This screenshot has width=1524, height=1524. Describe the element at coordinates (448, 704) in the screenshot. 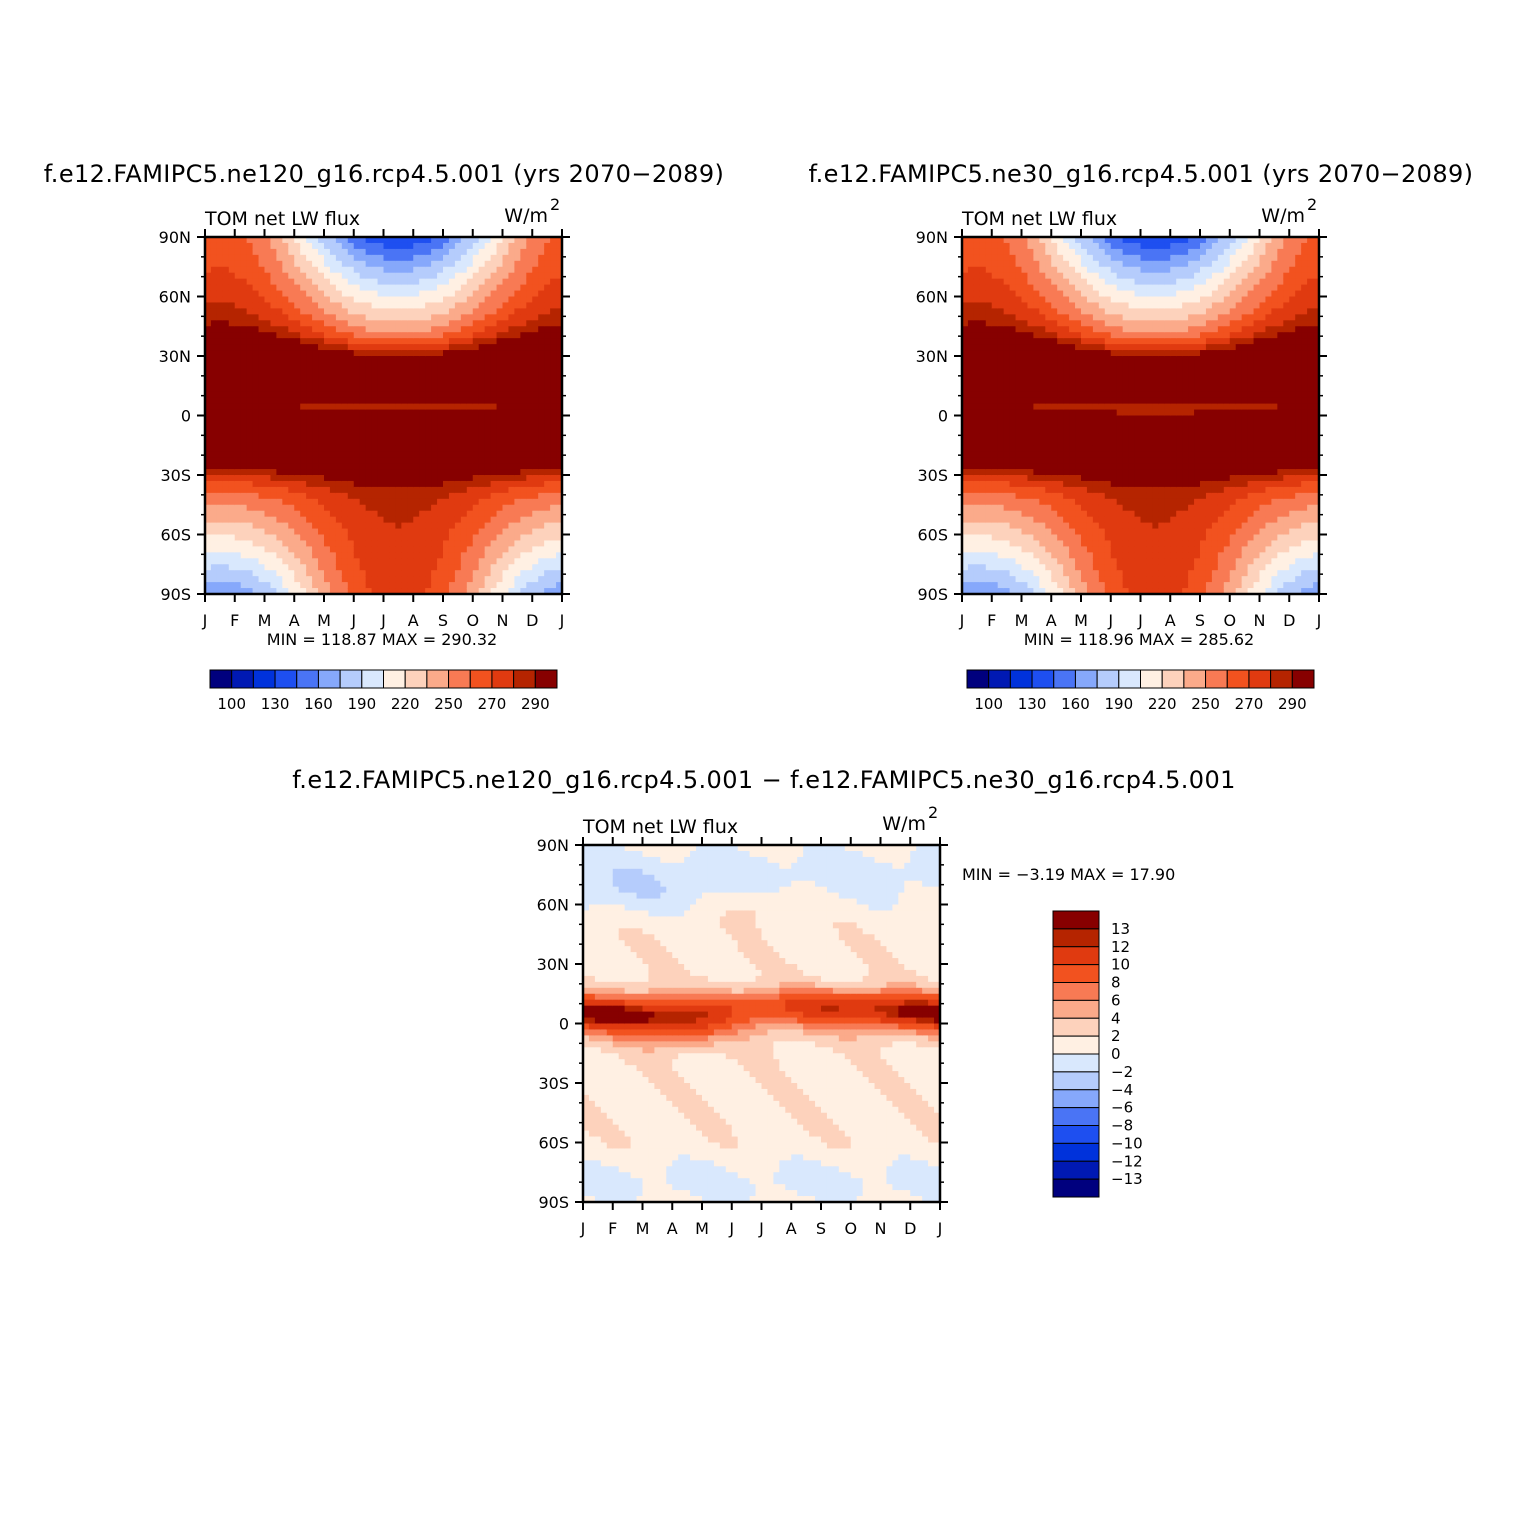

I see `colorbar-label: 250` at that location.